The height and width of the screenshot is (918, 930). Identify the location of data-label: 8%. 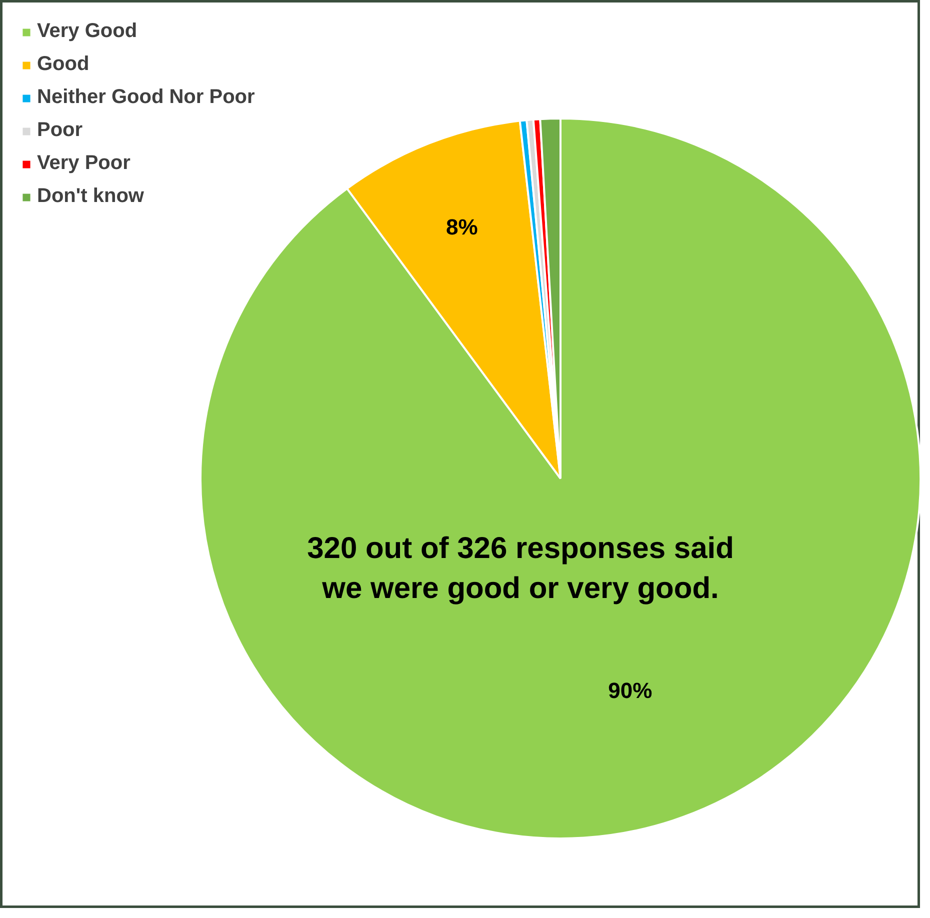
(462, 227).